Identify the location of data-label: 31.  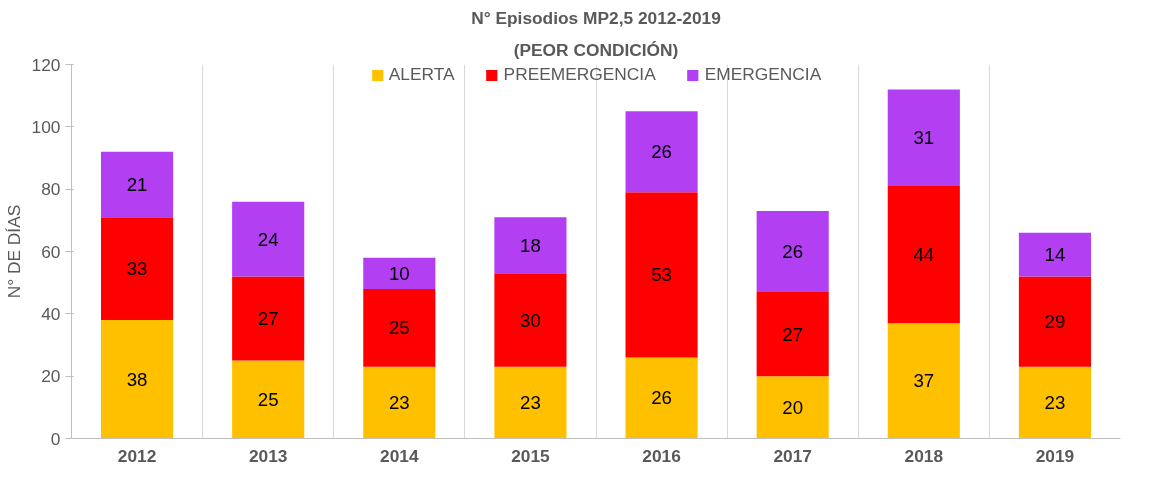
(924, 138).